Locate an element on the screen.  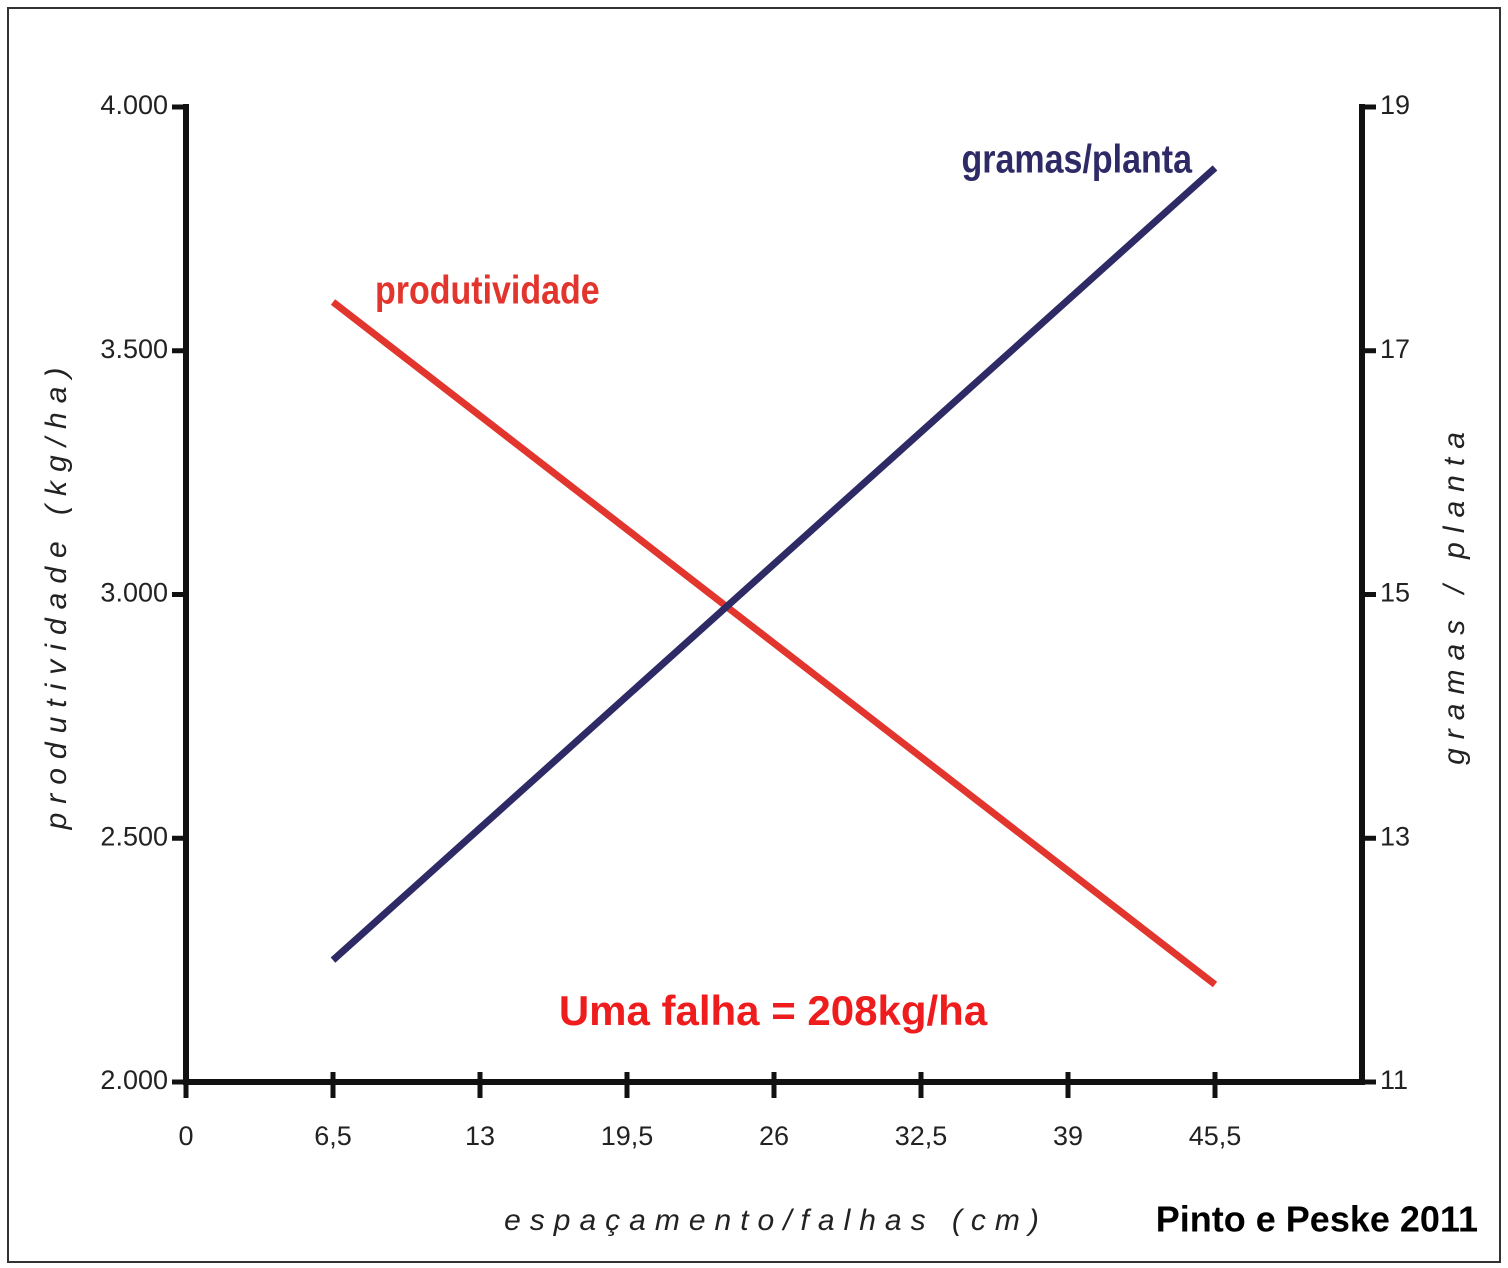
y2-axis-label: gramas / planta is located at coordinates (1454, 594).